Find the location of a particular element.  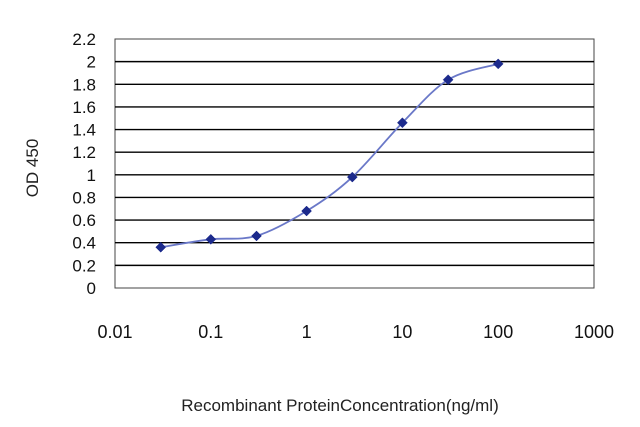

y-tick-label: 2.2 is located at coordinates (84, 39).